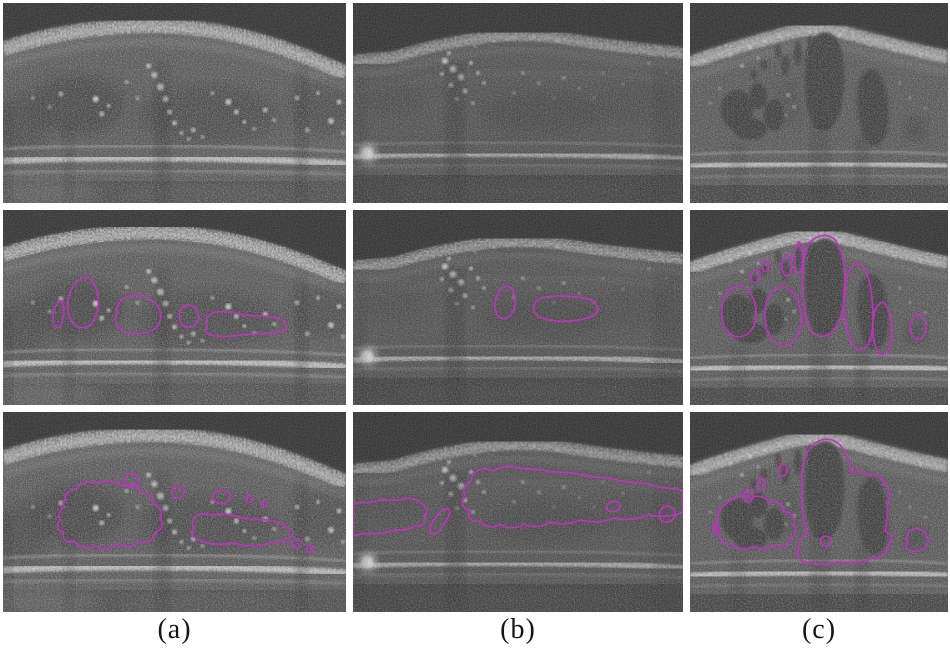  I want to click on panel-contours-dense-c, so click(819, 512).